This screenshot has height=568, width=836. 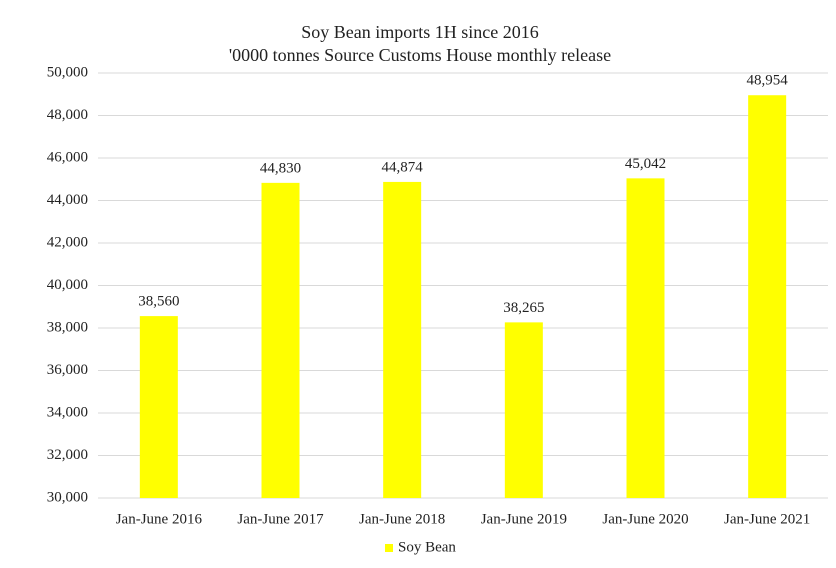 I want to click on y-tick-label: 30,000, so click(x=67, y=497).